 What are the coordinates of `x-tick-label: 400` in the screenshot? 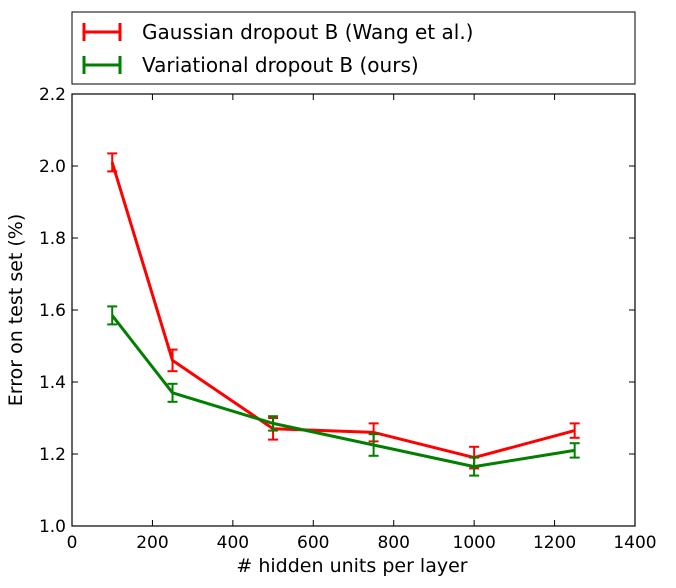 It's located at (233, 543).